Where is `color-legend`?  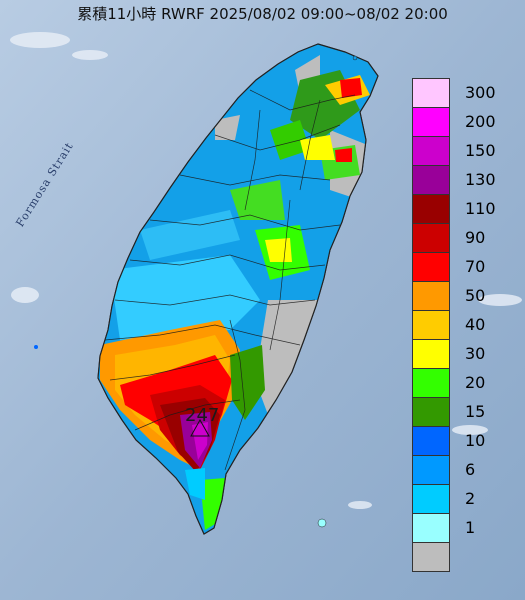
color-legend is located at coordinates (431, 325).